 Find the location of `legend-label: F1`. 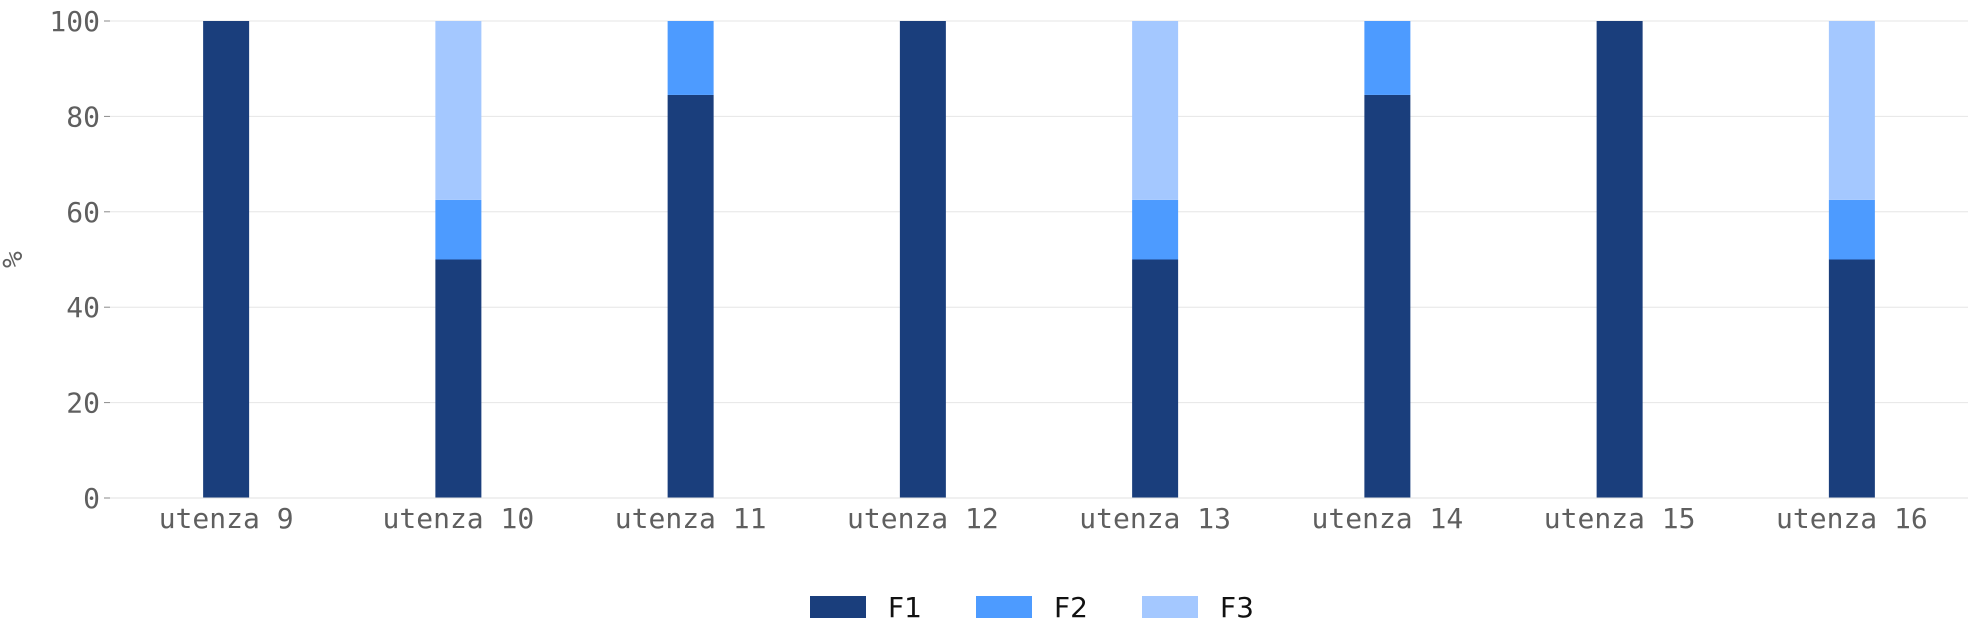

legend-label: F1 is located at coordinates (905, 607).